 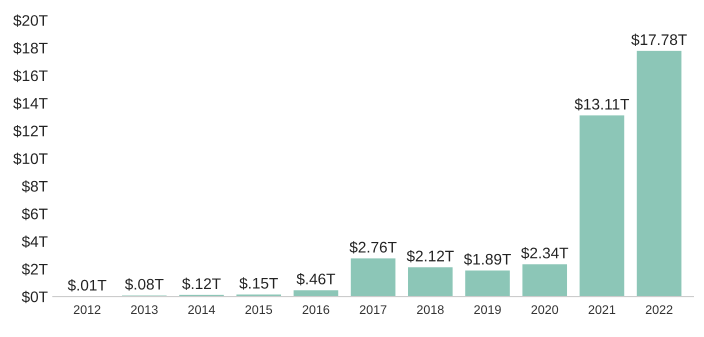 I want to click on y-tick-label: $14T, so click(x=30, y=103).